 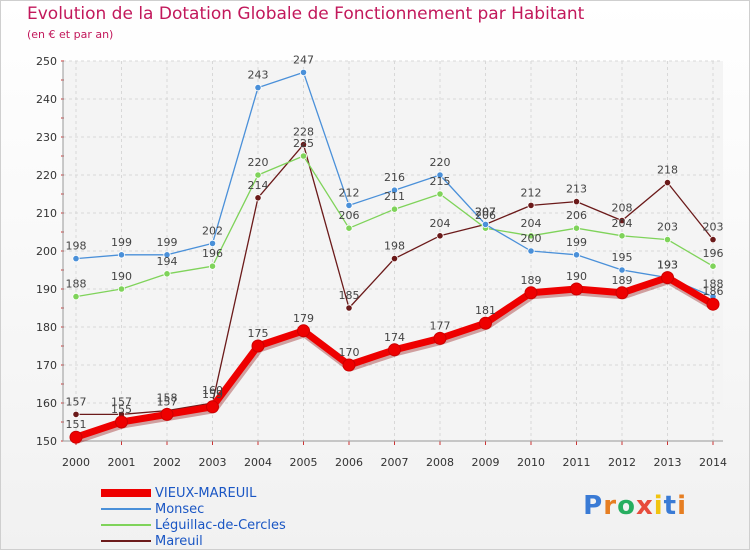 I want to click on data-label: 208, so click(x=622, y=208).